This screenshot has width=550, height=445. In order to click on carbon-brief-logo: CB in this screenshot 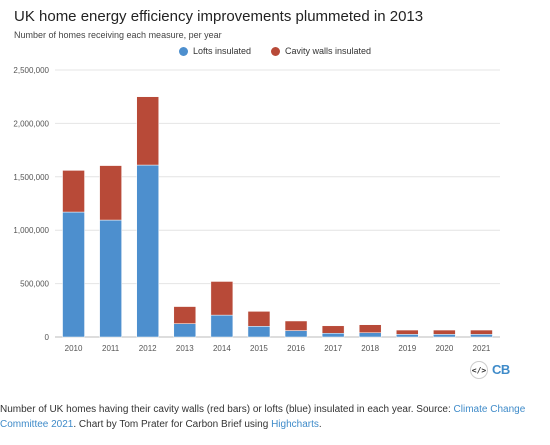, I will do `click(501, 369)`.